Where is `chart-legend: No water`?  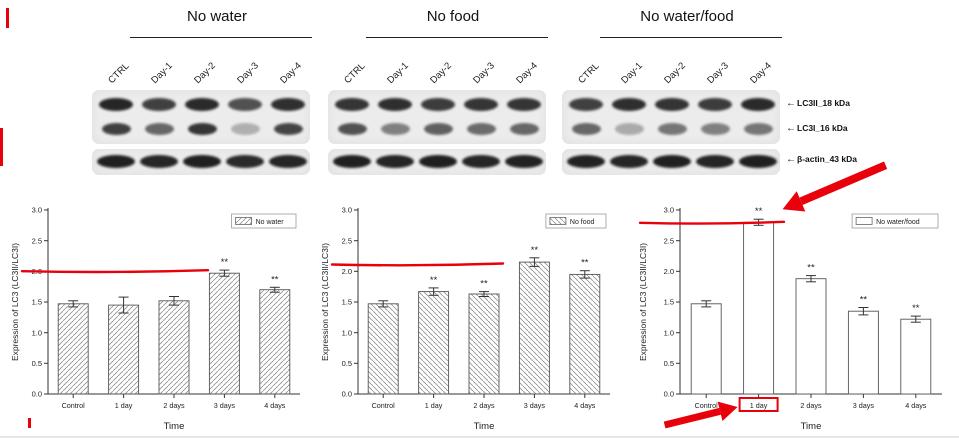
chart-legend: No water is located at coordinates (264, 221).